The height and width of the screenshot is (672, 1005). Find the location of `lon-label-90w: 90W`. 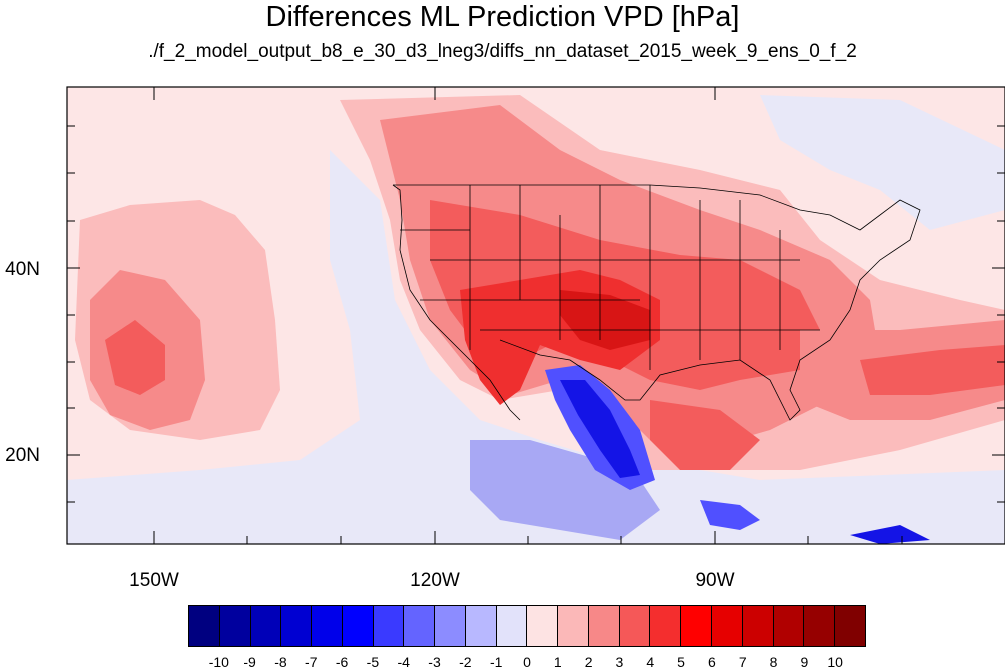

lon-label-90w: 90W is located at coordinates (715, 580).